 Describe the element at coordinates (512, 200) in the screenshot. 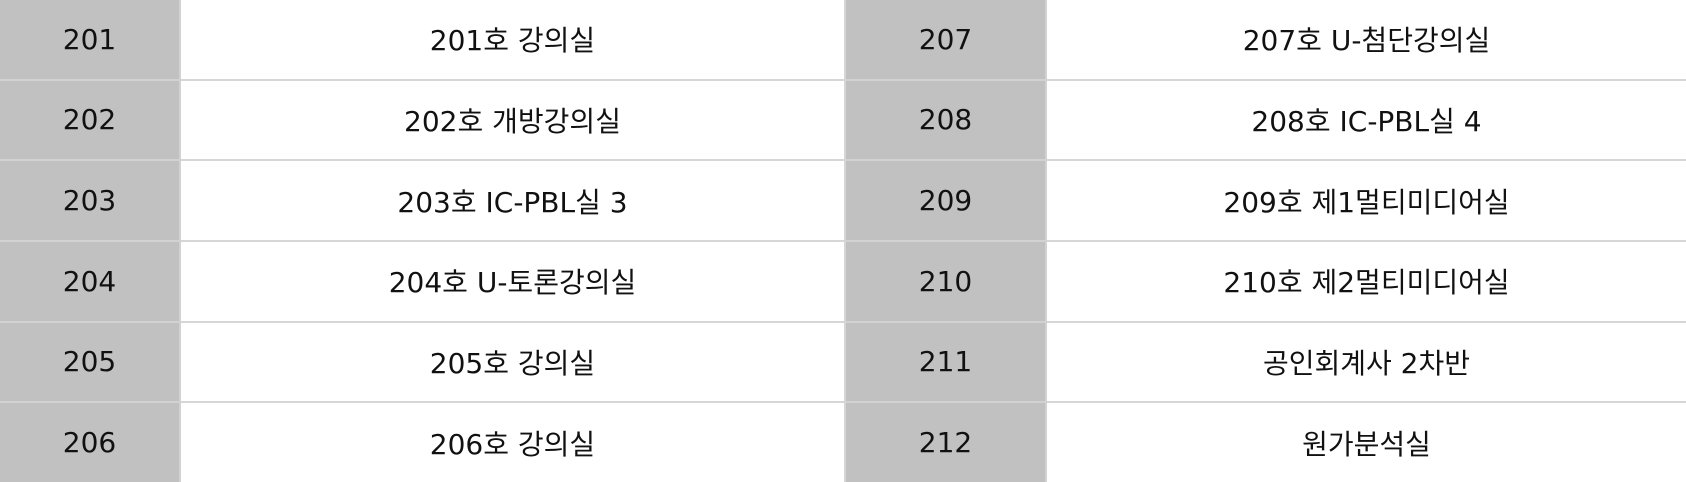

I see `room-name-cell: 203호 IC-PBL실 3` at that location.